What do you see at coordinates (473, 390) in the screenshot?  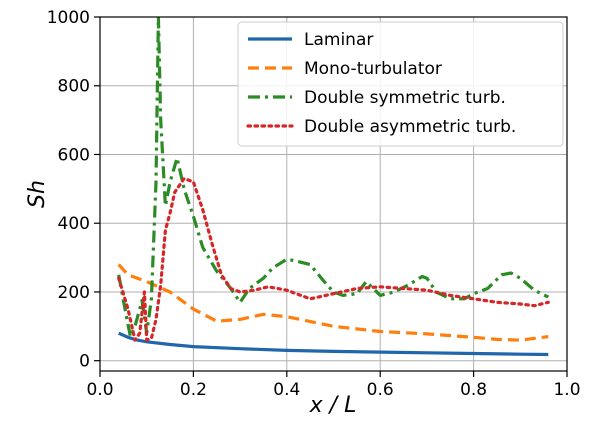 I see `x-tick-label: 0.8` at bounding box center [473, 390].